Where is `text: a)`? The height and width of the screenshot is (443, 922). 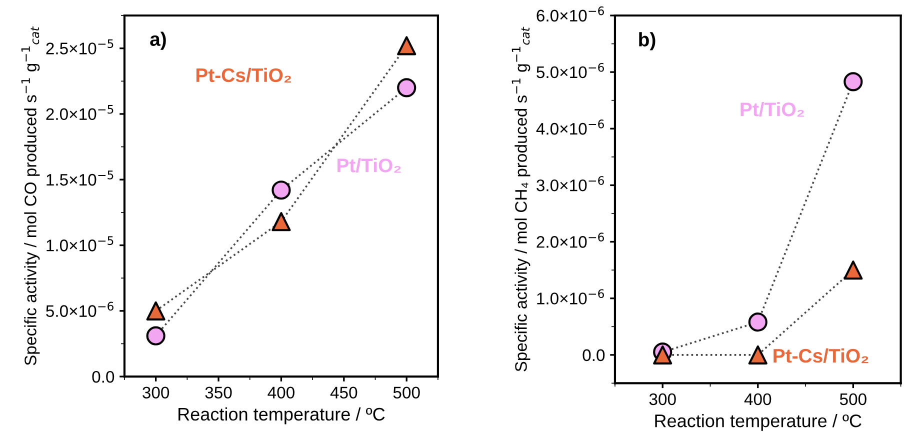
text: a) is located at coordinates (158, 41).